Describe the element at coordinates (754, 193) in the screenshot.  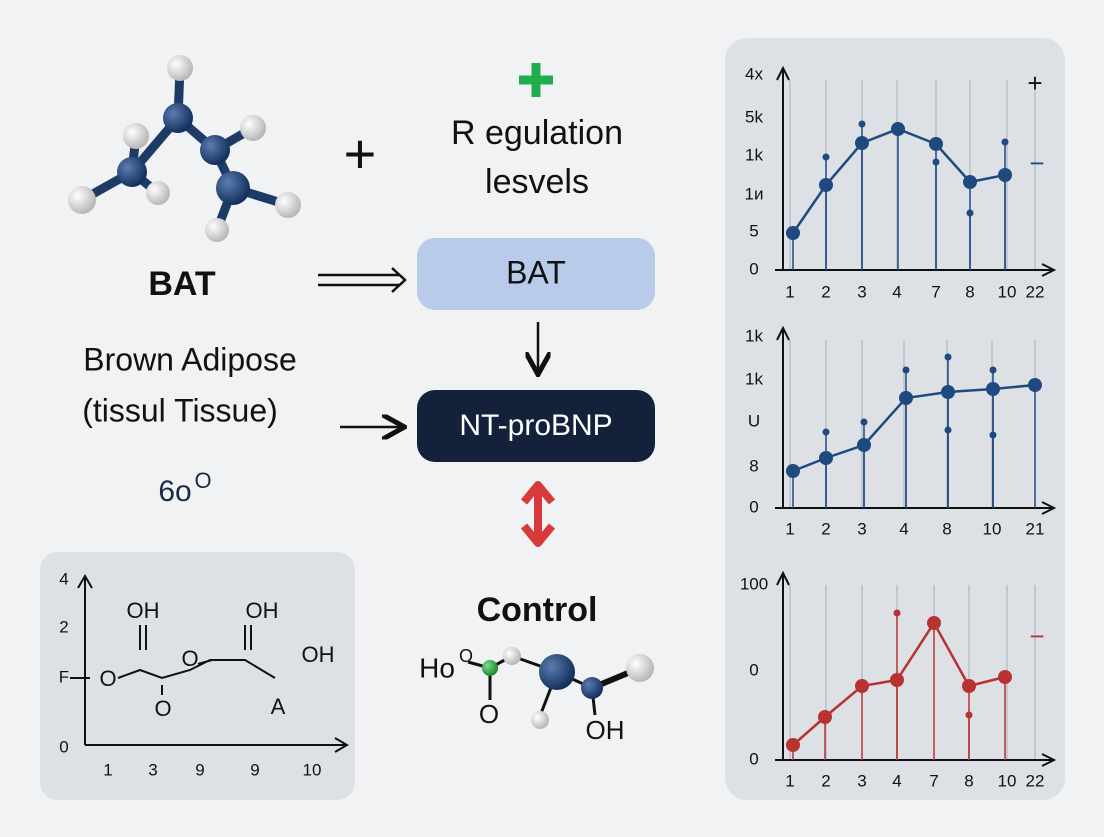
I see `tick-label: 1и` at that location.